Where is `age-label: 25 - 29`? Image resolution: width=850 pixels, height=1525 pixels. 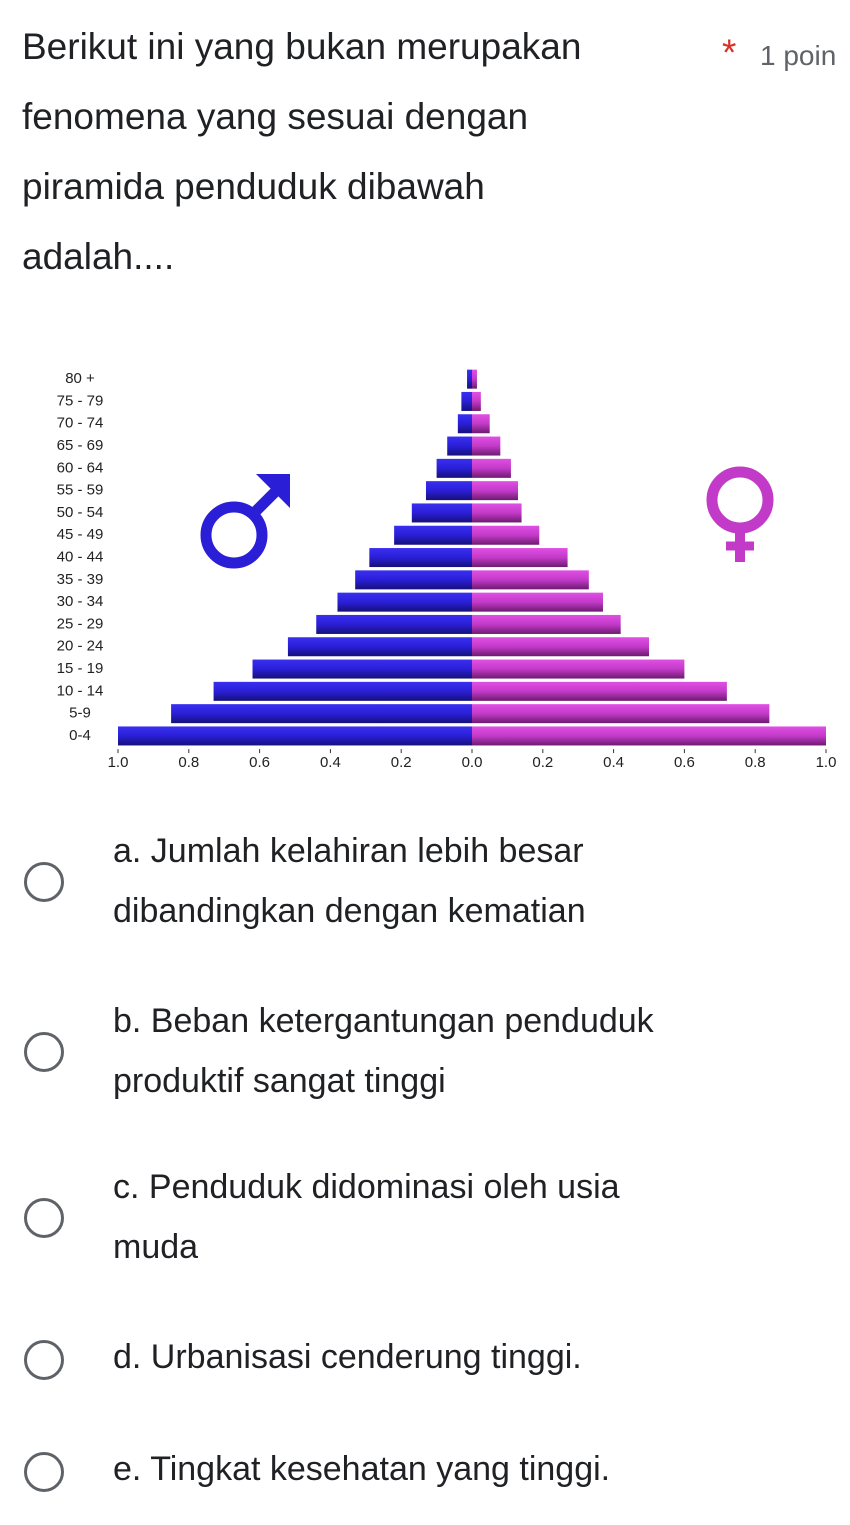
age-label: 25 - 29 is located at coordinates (80, 623).